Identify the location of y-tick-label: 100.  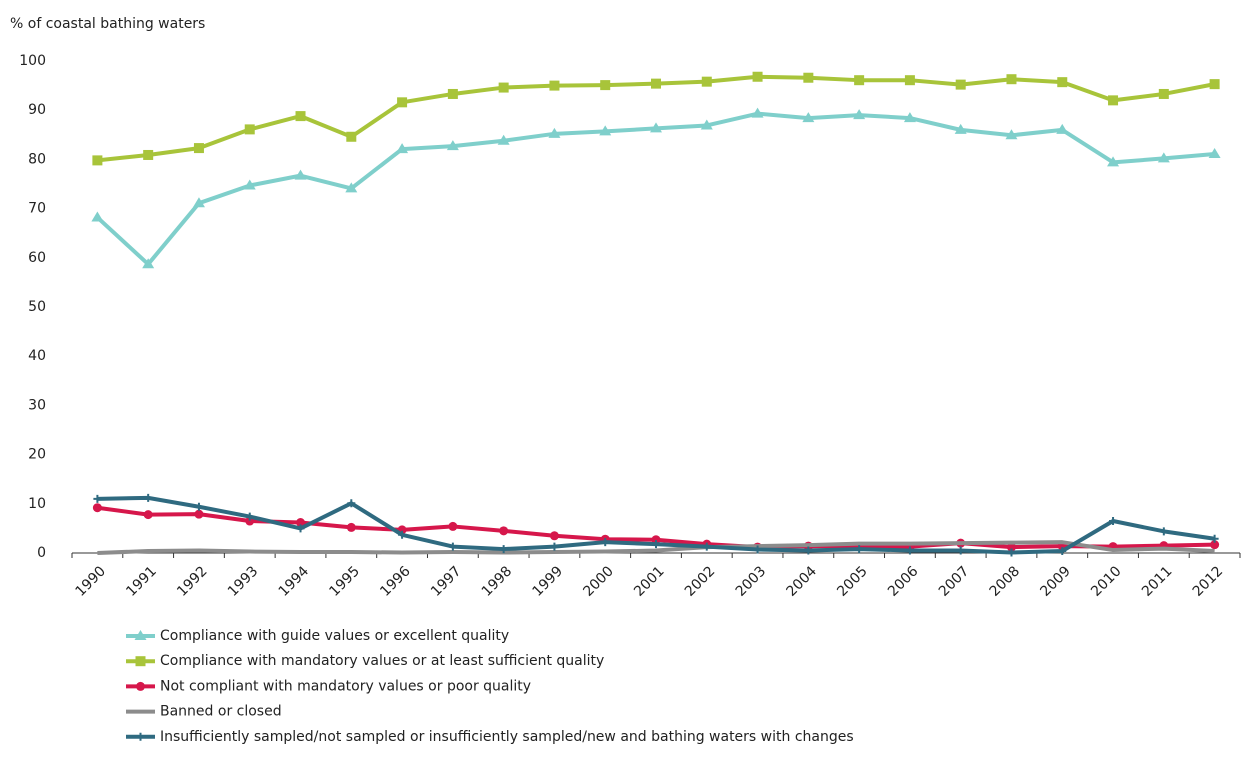
(32, 61).